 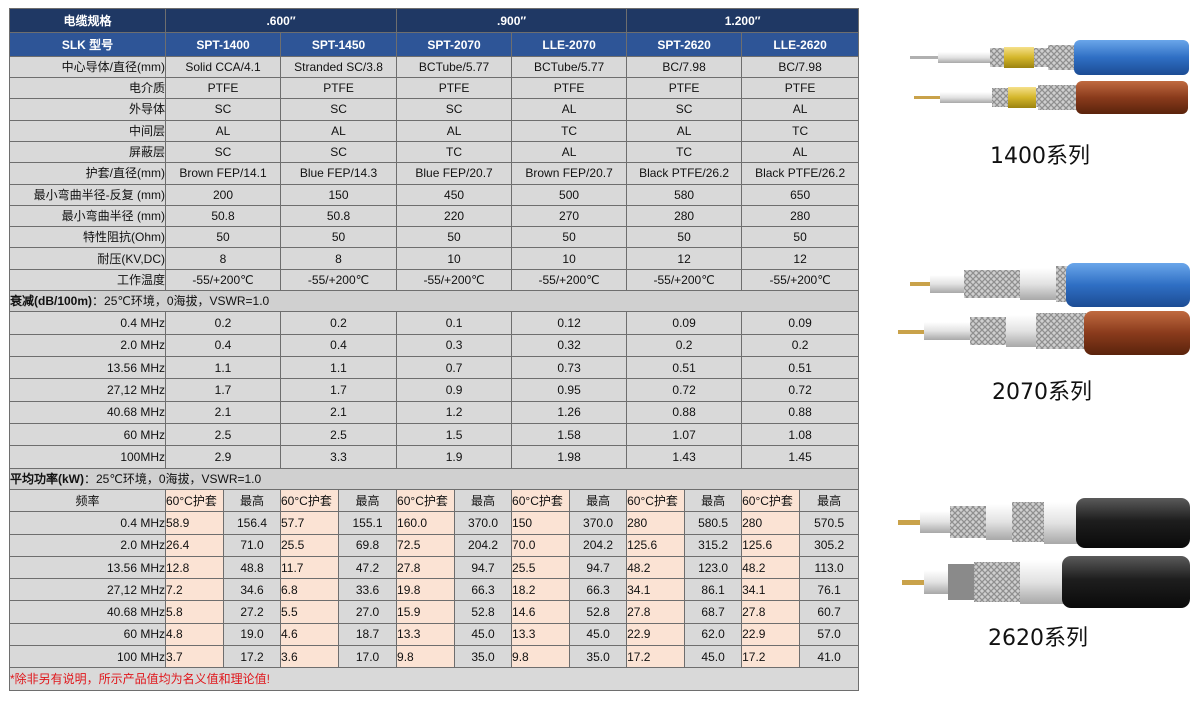 What do you see at coordinates (87, 368) in the screenshot?
I see `frequency-label: 13.56 MHz` at bounding box center [87, 368].